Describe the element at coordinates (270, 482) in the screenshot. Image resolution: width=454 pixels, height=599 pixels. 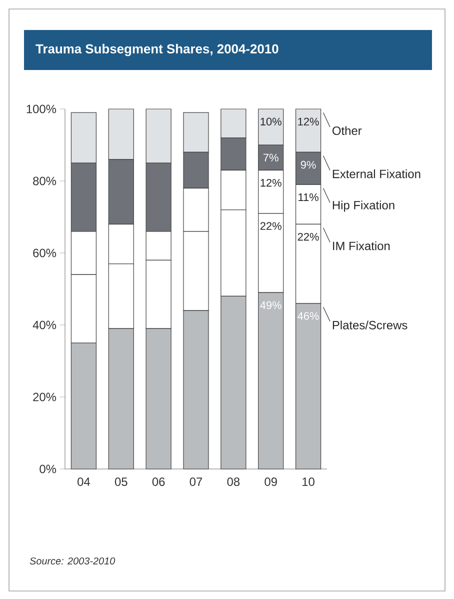
I see `x-tick-label: 09` at that location.